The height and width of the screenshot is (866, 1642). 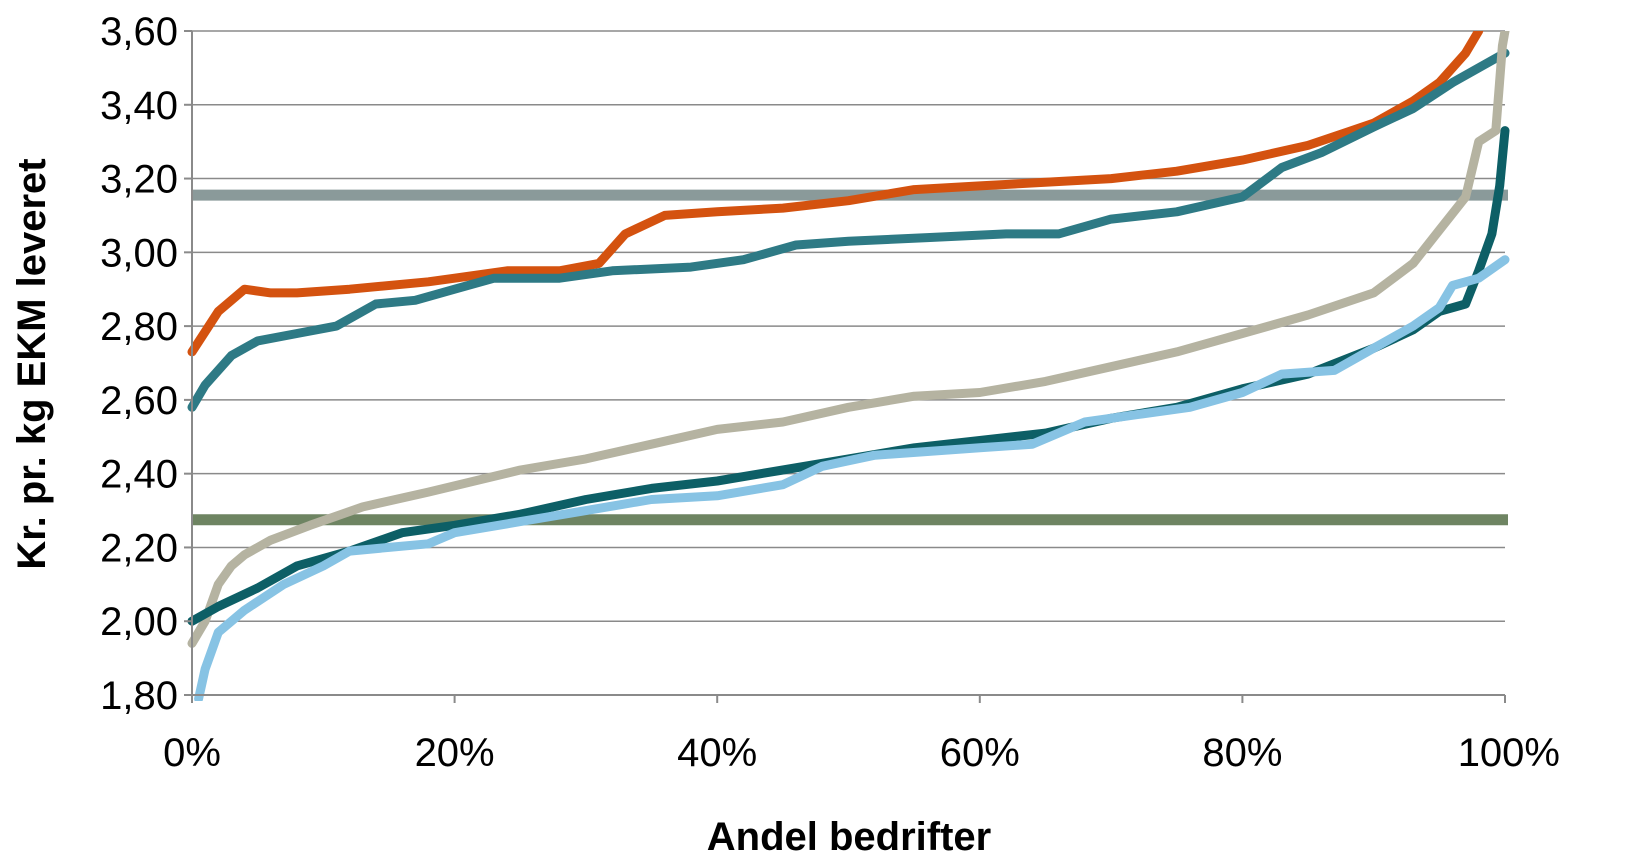 I want to click on x-tick-label: 80%, so click(x=1242, y=753).